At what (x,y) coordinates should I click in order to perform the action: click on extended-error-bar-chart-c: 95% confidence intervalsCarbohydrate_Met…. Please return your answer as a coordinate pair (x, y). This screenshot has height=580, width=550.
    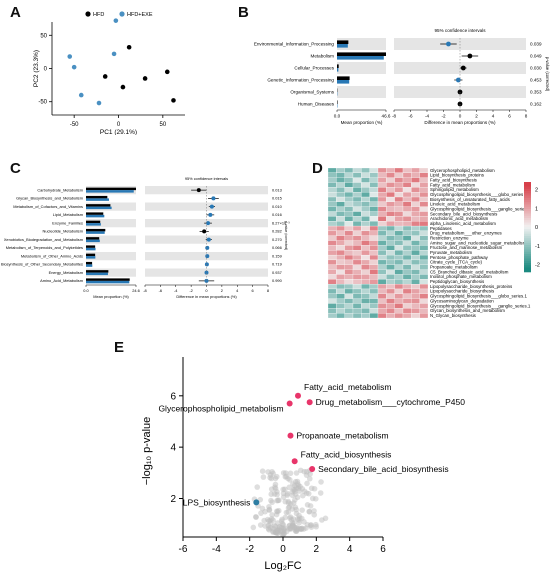
    Looking at the image, I should click on (146, 232).